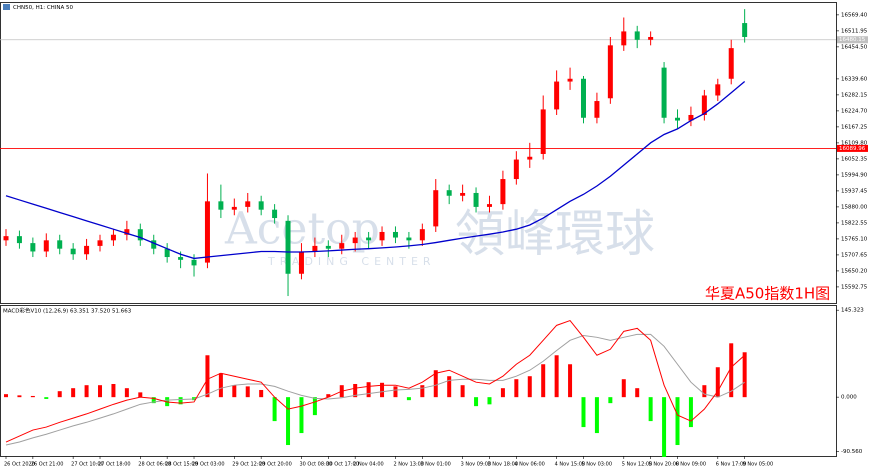 Image resolution: width=870 pixels, height=470 pixels. What do you see at coordinates (529, 465) in the screenshot?
I see `x-tick-label: 4 Nov 06:00` at bounding box center [529, 465].